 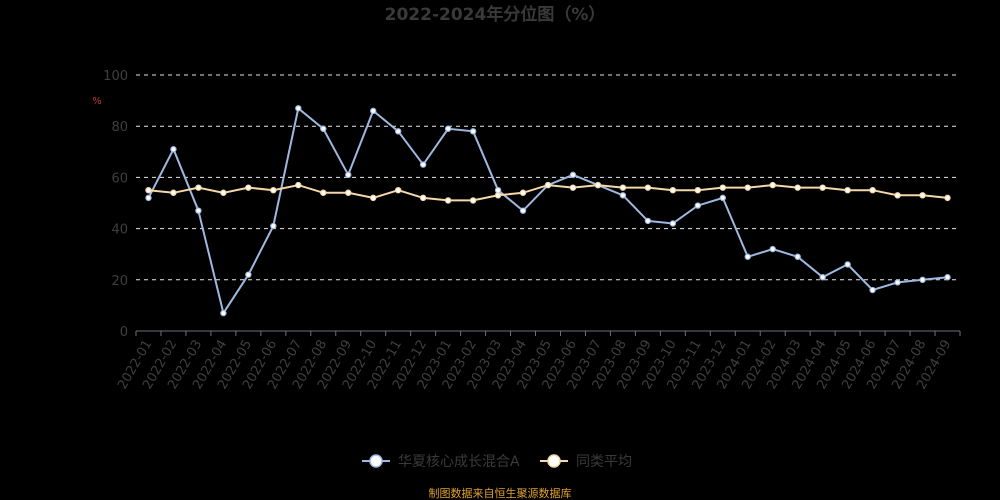 What do you see at coordinates (115, 76) in the screenshot?
I see `y-tick-label: 100` at bounding box center [115, 76].